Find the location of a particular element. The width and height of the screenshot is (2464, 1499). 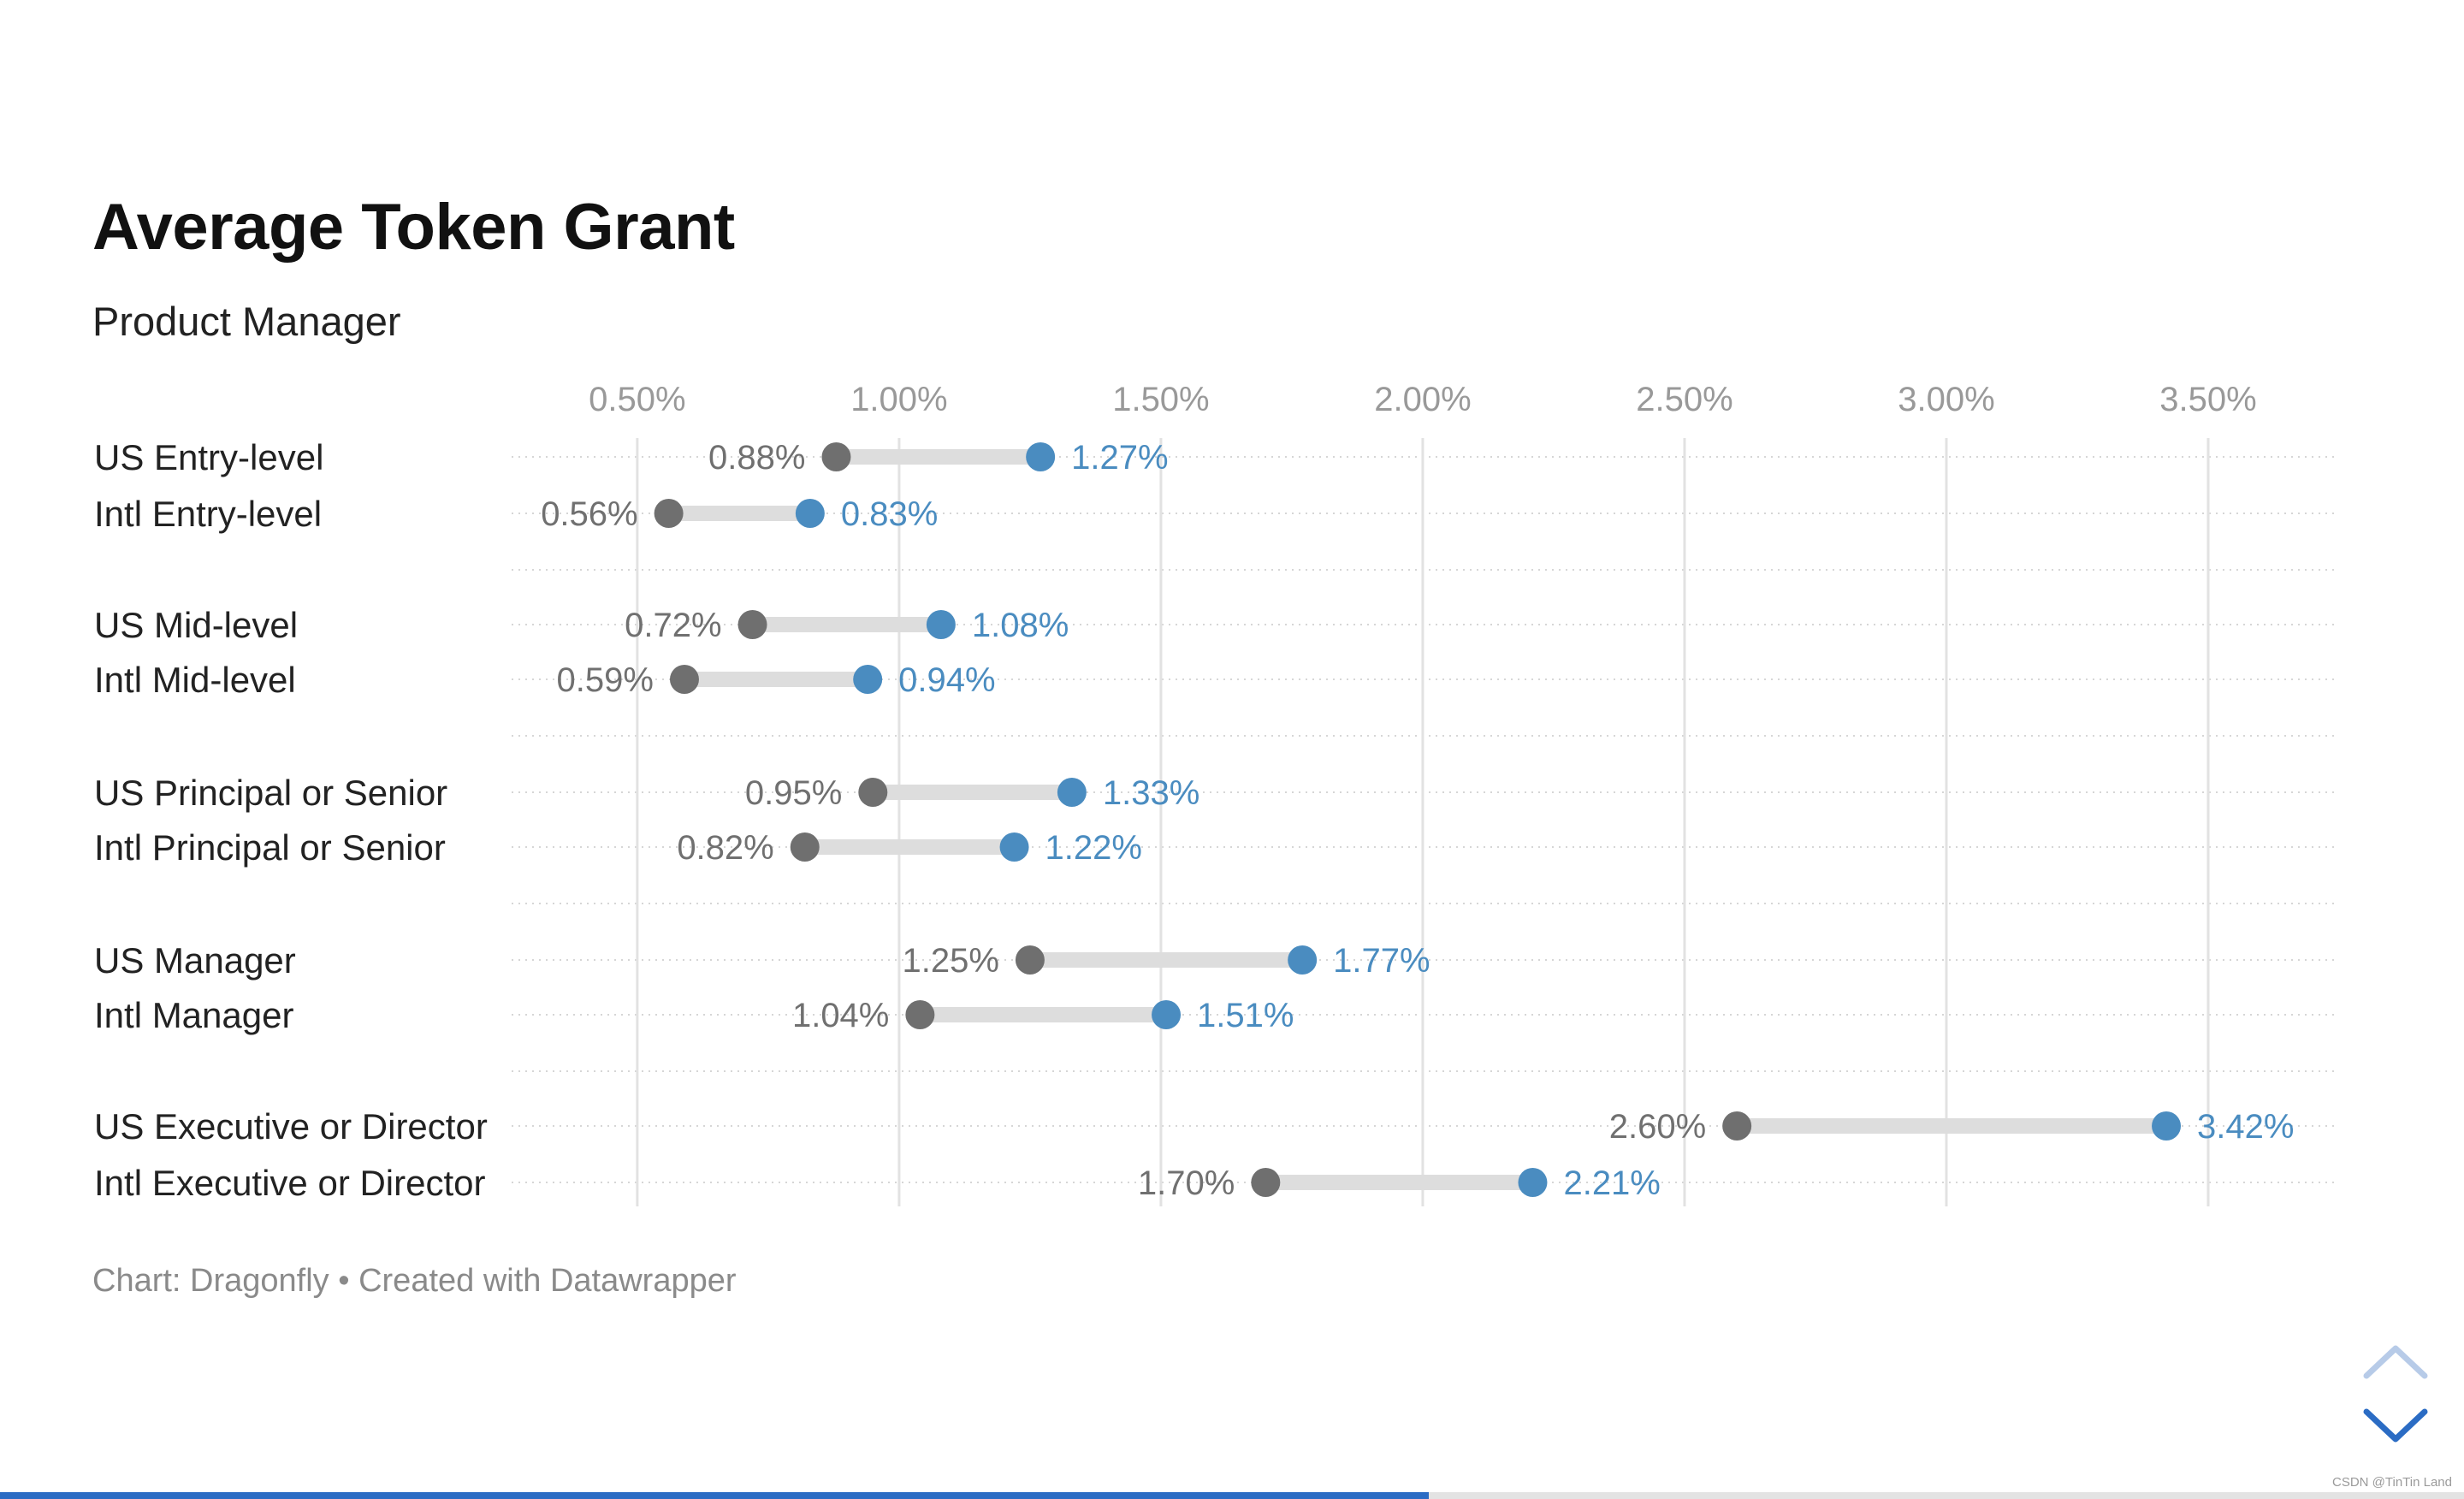

progress-track is located at coordinates (1232, 1496).